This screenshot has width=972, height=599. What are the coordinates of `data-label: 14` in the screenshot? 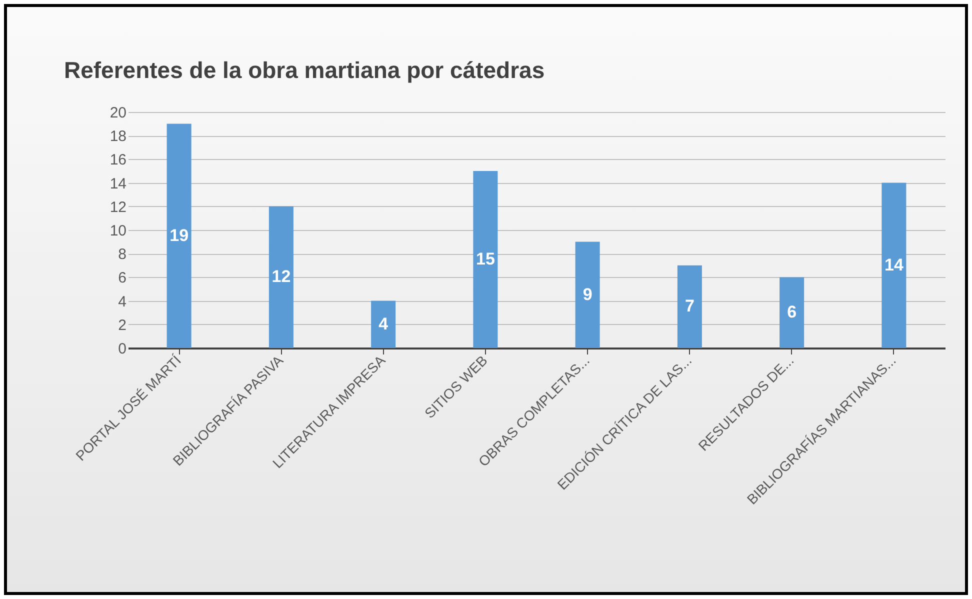 It's located at (894, 264).